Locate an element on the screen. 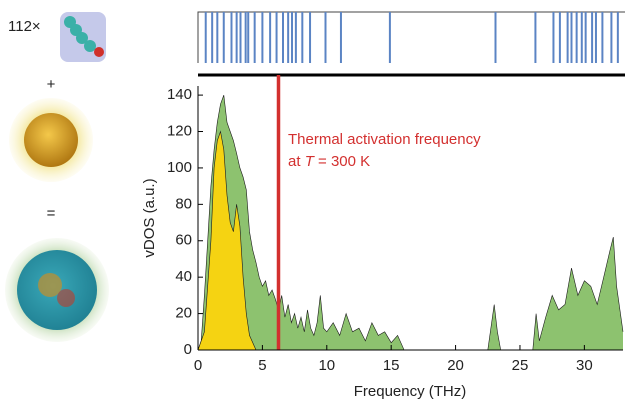  side-label: + is located at coordinates (51, 84).